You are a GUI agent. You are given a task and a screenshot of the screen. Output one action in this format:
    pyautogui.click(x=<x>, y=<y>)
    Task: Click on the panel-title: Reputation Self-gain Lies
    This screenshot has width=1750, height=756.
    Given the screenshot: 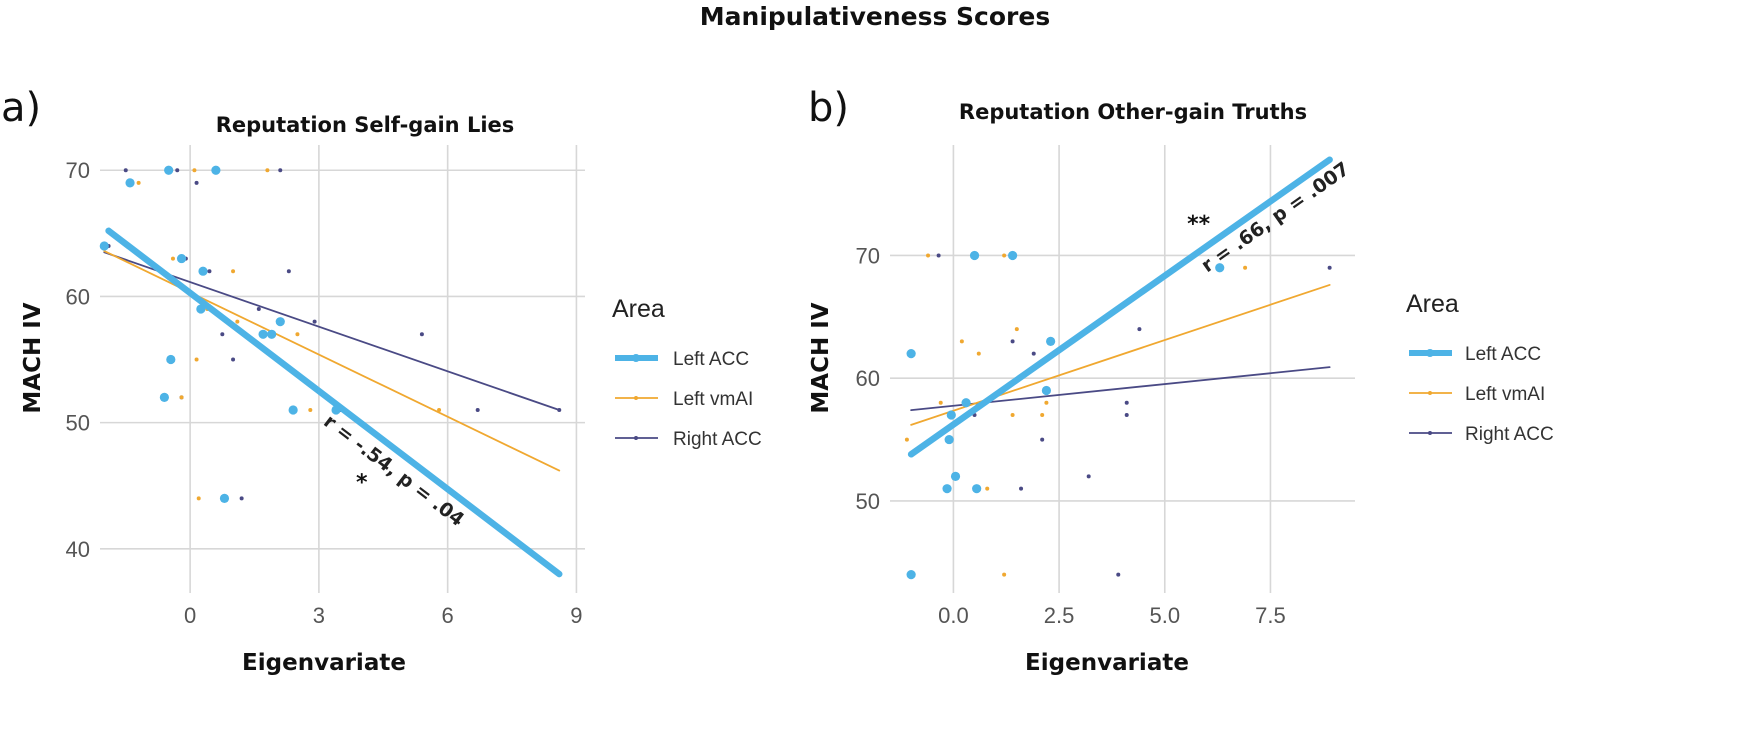 What is the action you would take?
    pyautogui.click(x=365, y=125)
    